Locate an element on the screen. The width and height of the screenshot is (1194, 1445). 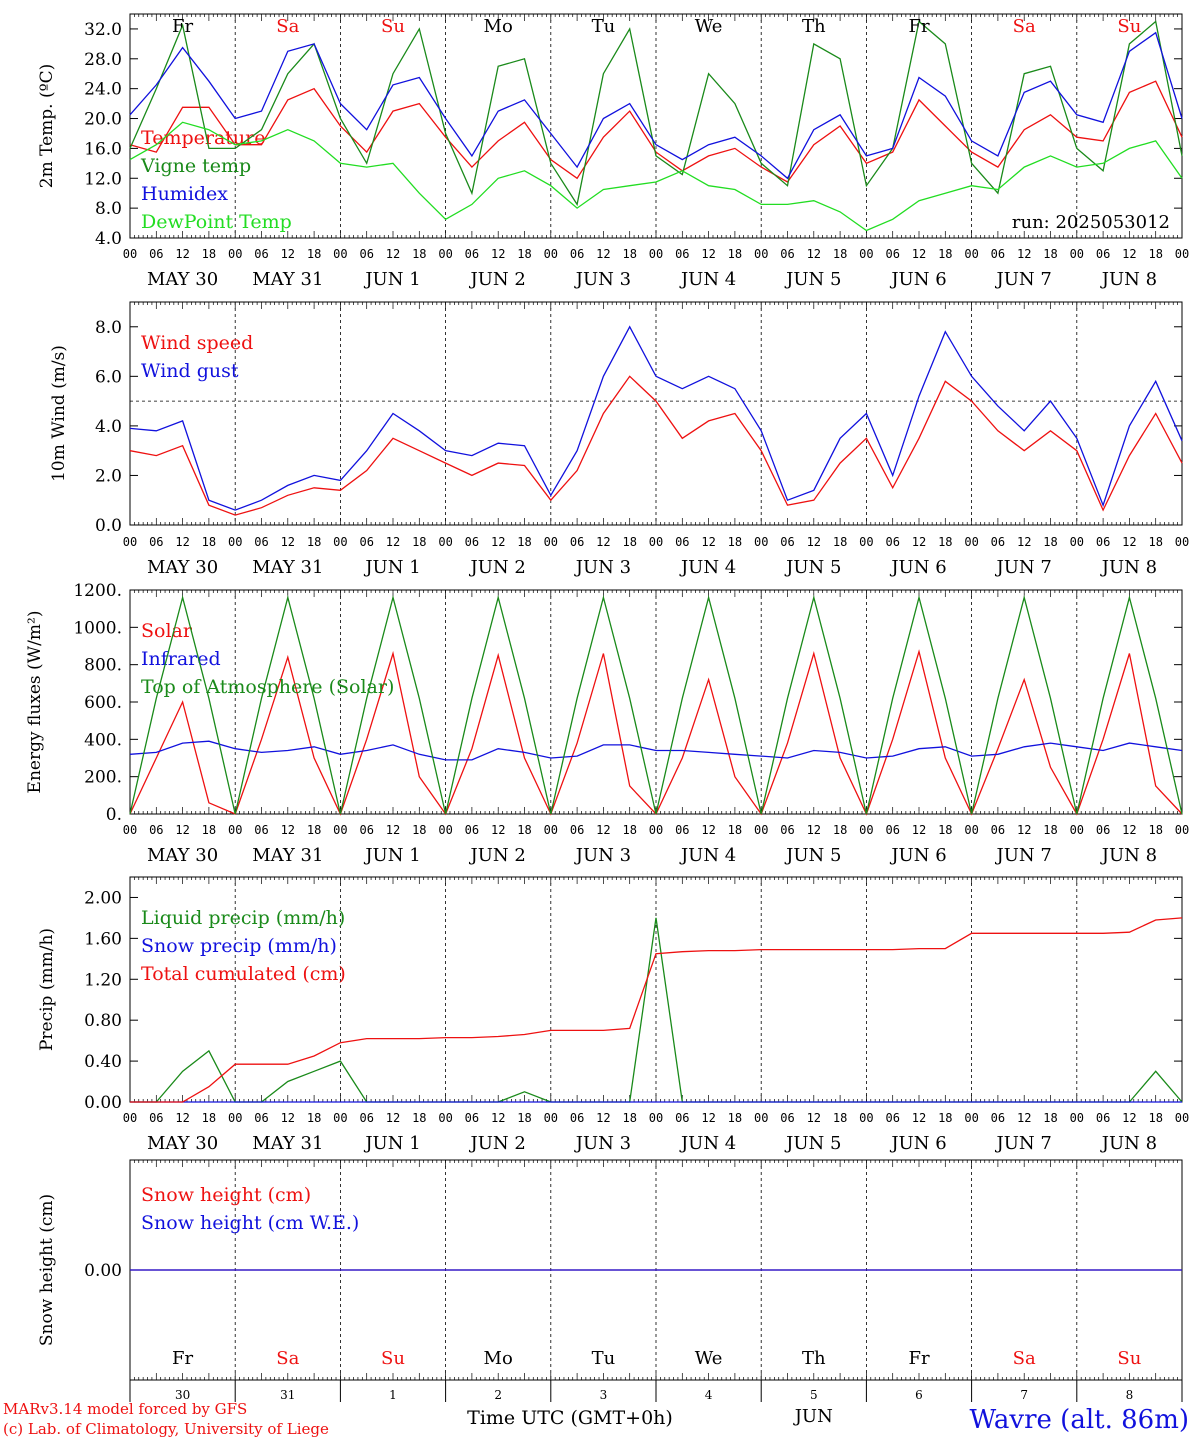
snow-legend-entry: Snow height (cm) is located at coordinates (226, 1195).